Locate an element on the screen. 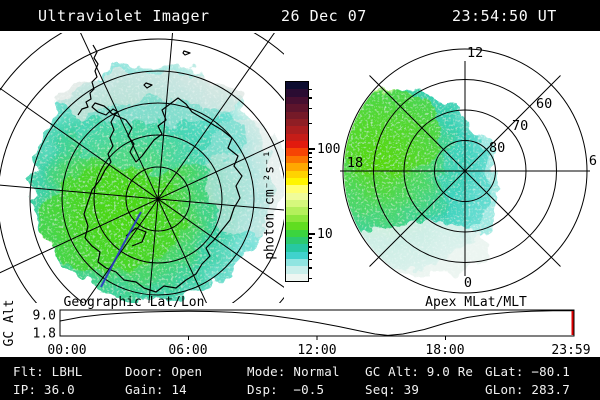 Image resolution: width=600 pixels, height=400 pixels. mlat-ring-label-60: 60 is located at coordinates (544, 104).